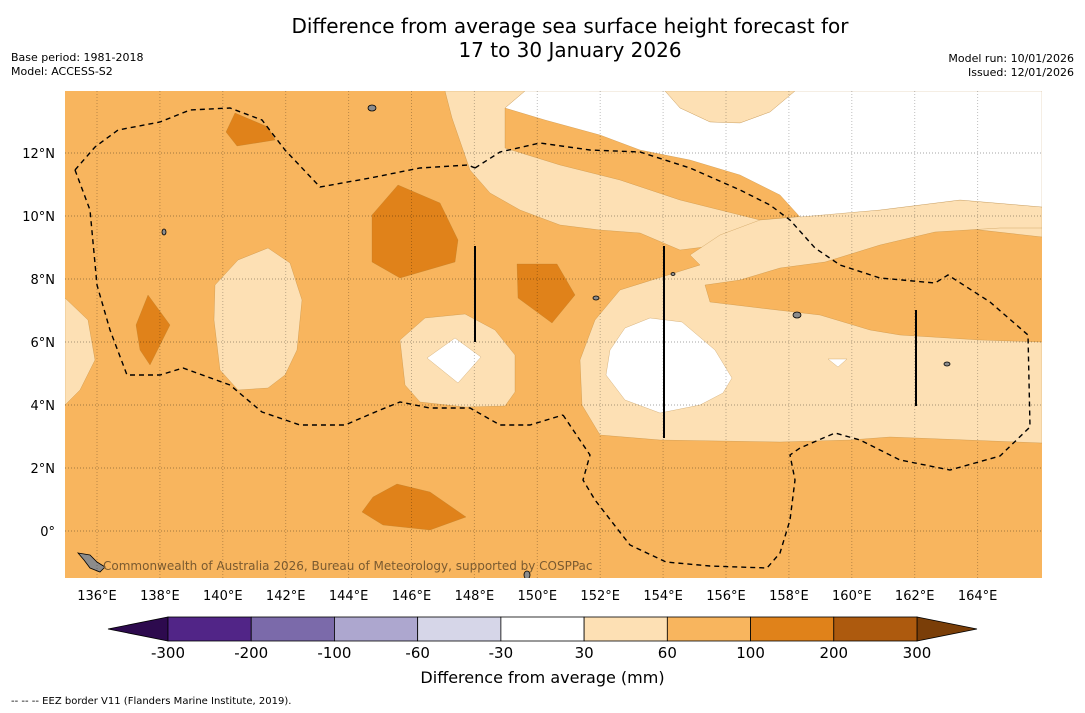 The image size is (1085, 713). Describe the element at coordinates (542, 677) in the screenshot. I see `colorbar-label: Difference from average (mm)` at that location.